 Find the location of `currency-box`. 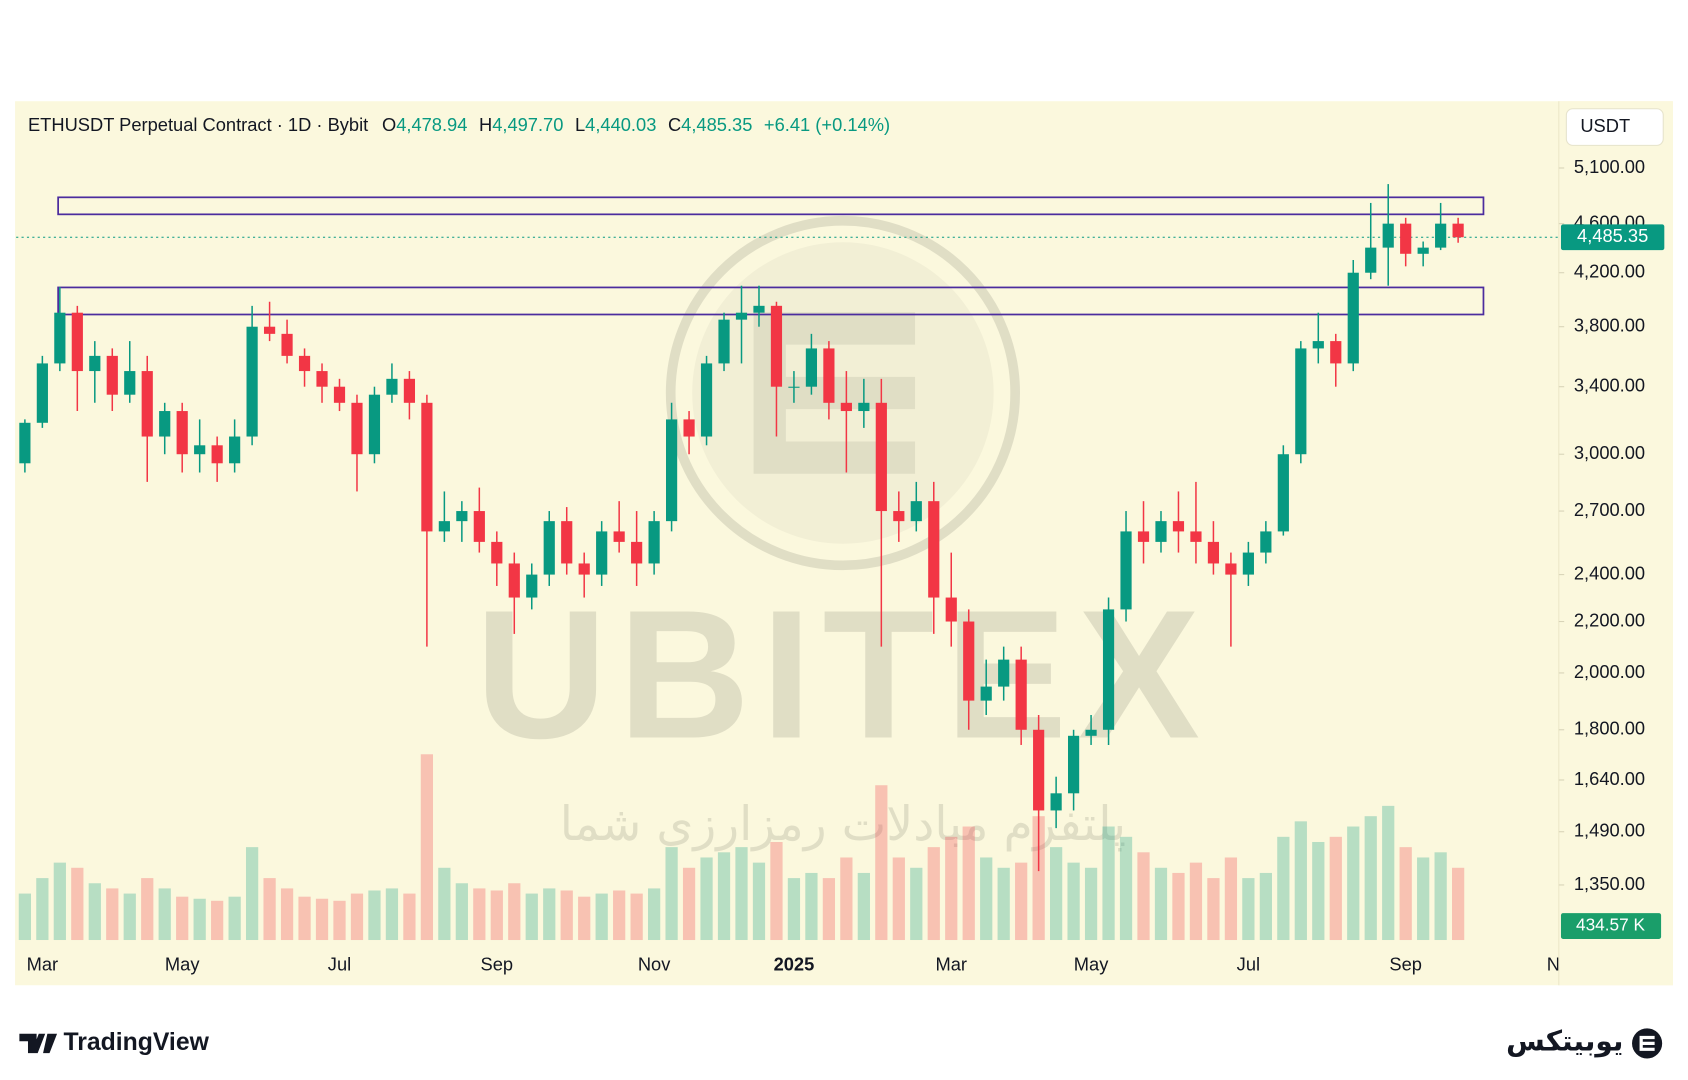

currency-box is located at coordinates (1614, 127).